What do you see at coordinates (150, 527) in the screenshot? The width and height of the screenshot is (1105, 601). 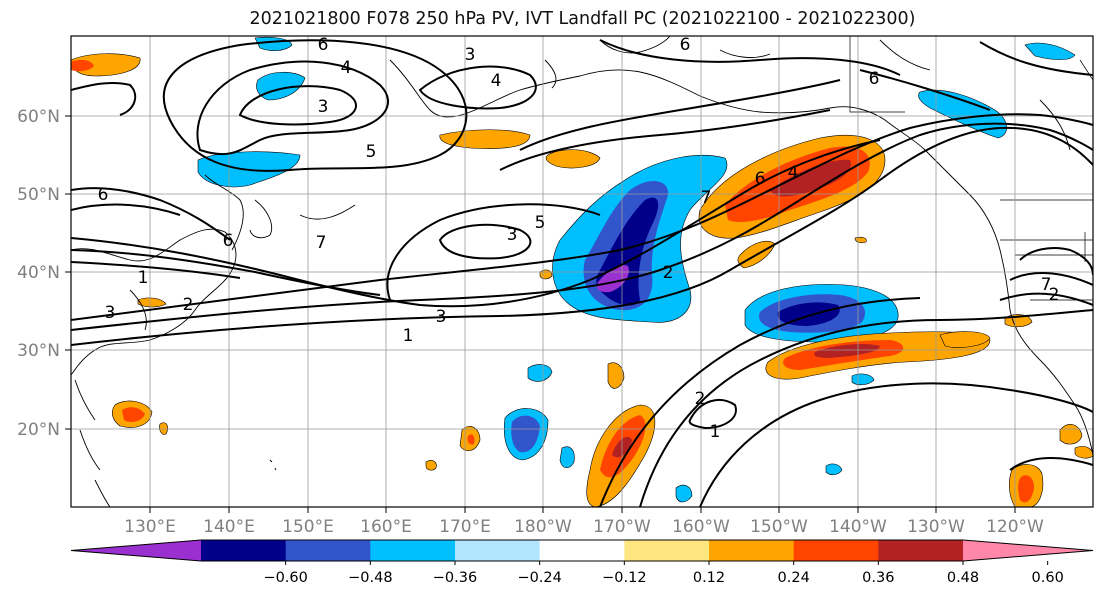 I see `lon-label: 130°E` at bounding box center [150, 527].